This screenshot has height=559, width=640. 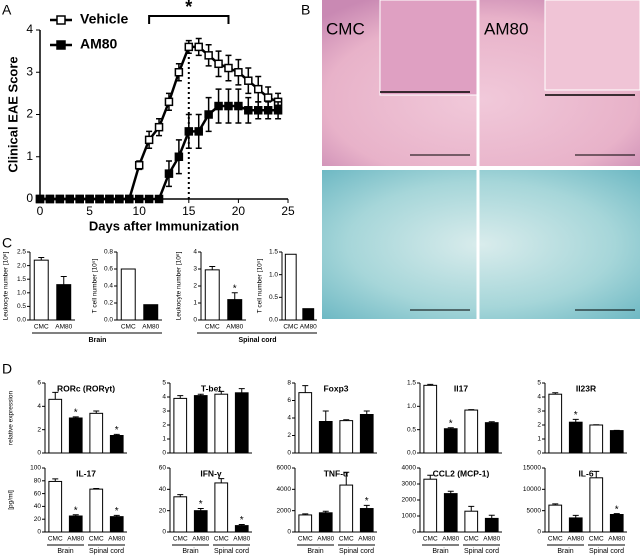 I want to click on y-axis-label: Clinical EAE Score, so click(x=12, y=114).